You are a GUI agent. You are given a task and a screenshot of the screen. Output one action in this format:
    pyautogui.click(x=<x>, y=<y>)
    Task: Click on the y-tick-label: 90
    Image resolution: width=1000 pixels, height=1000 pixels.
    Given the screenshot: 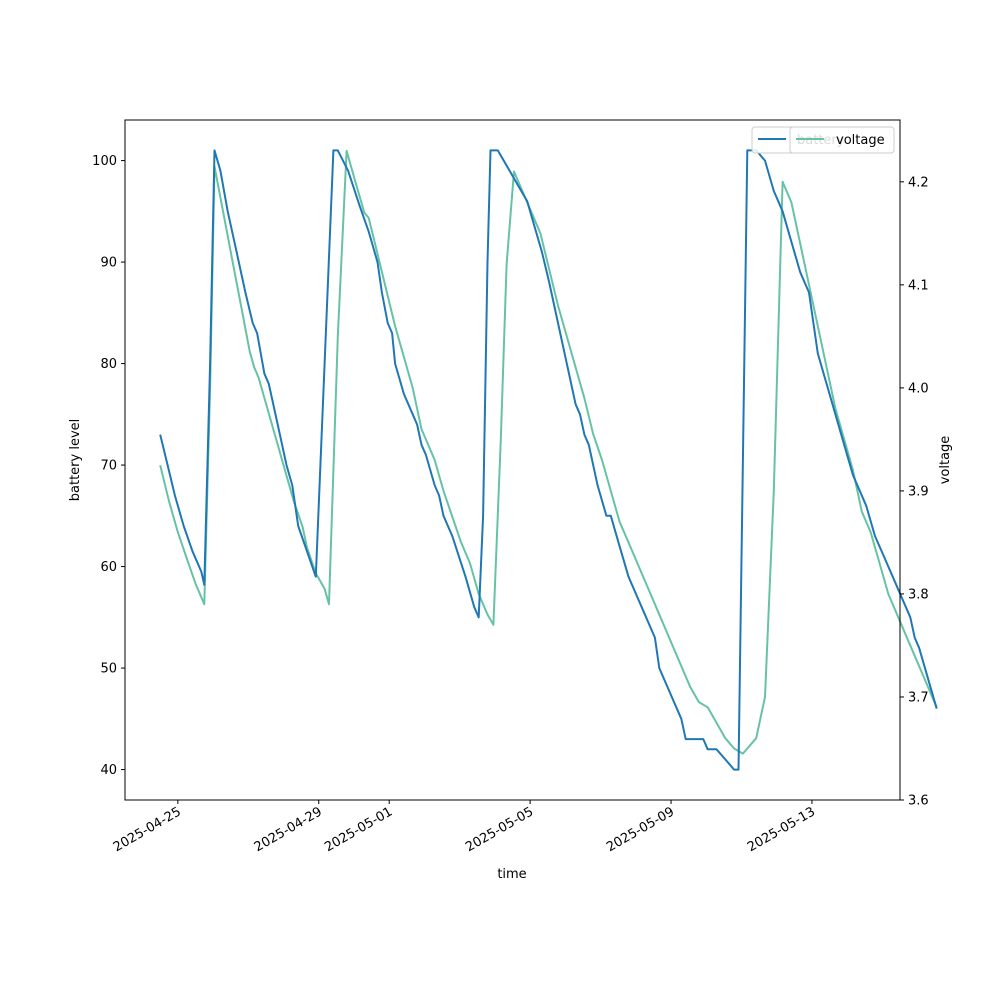 What is the action you would take?
    pyautogui.click(x=108, y=263)
    